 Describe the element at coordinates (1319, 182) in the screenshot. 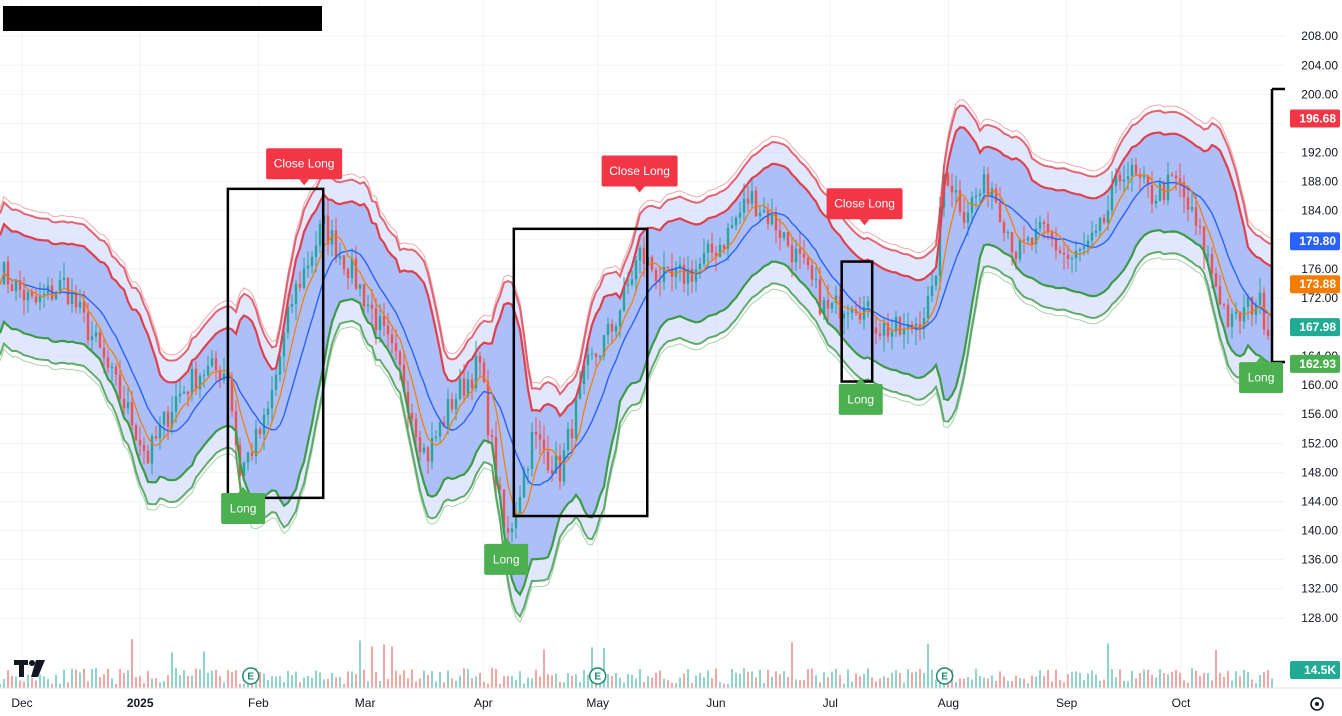

I see `y-tick-label: 188.00` at that location.